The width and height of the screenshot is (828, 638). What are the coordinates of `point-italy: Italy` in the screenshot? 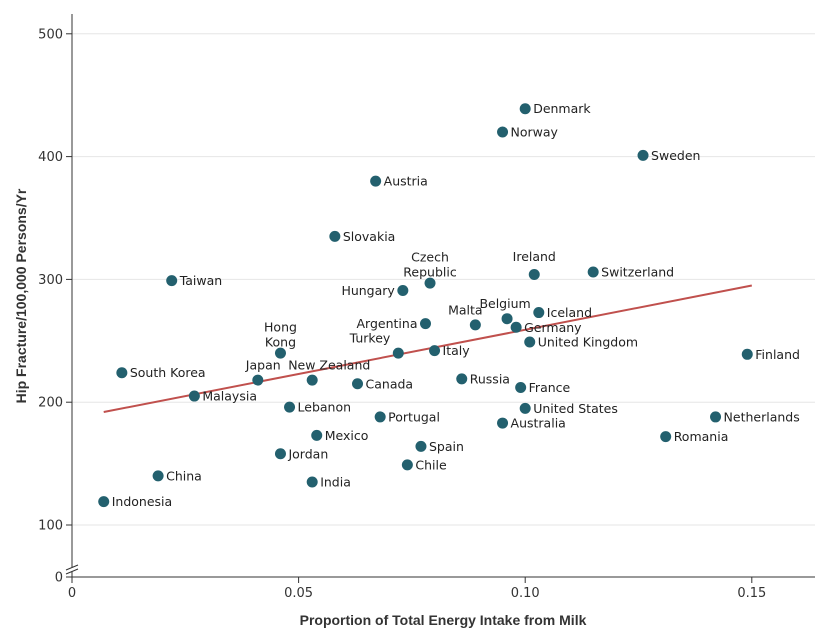 It's located at (449, 350).